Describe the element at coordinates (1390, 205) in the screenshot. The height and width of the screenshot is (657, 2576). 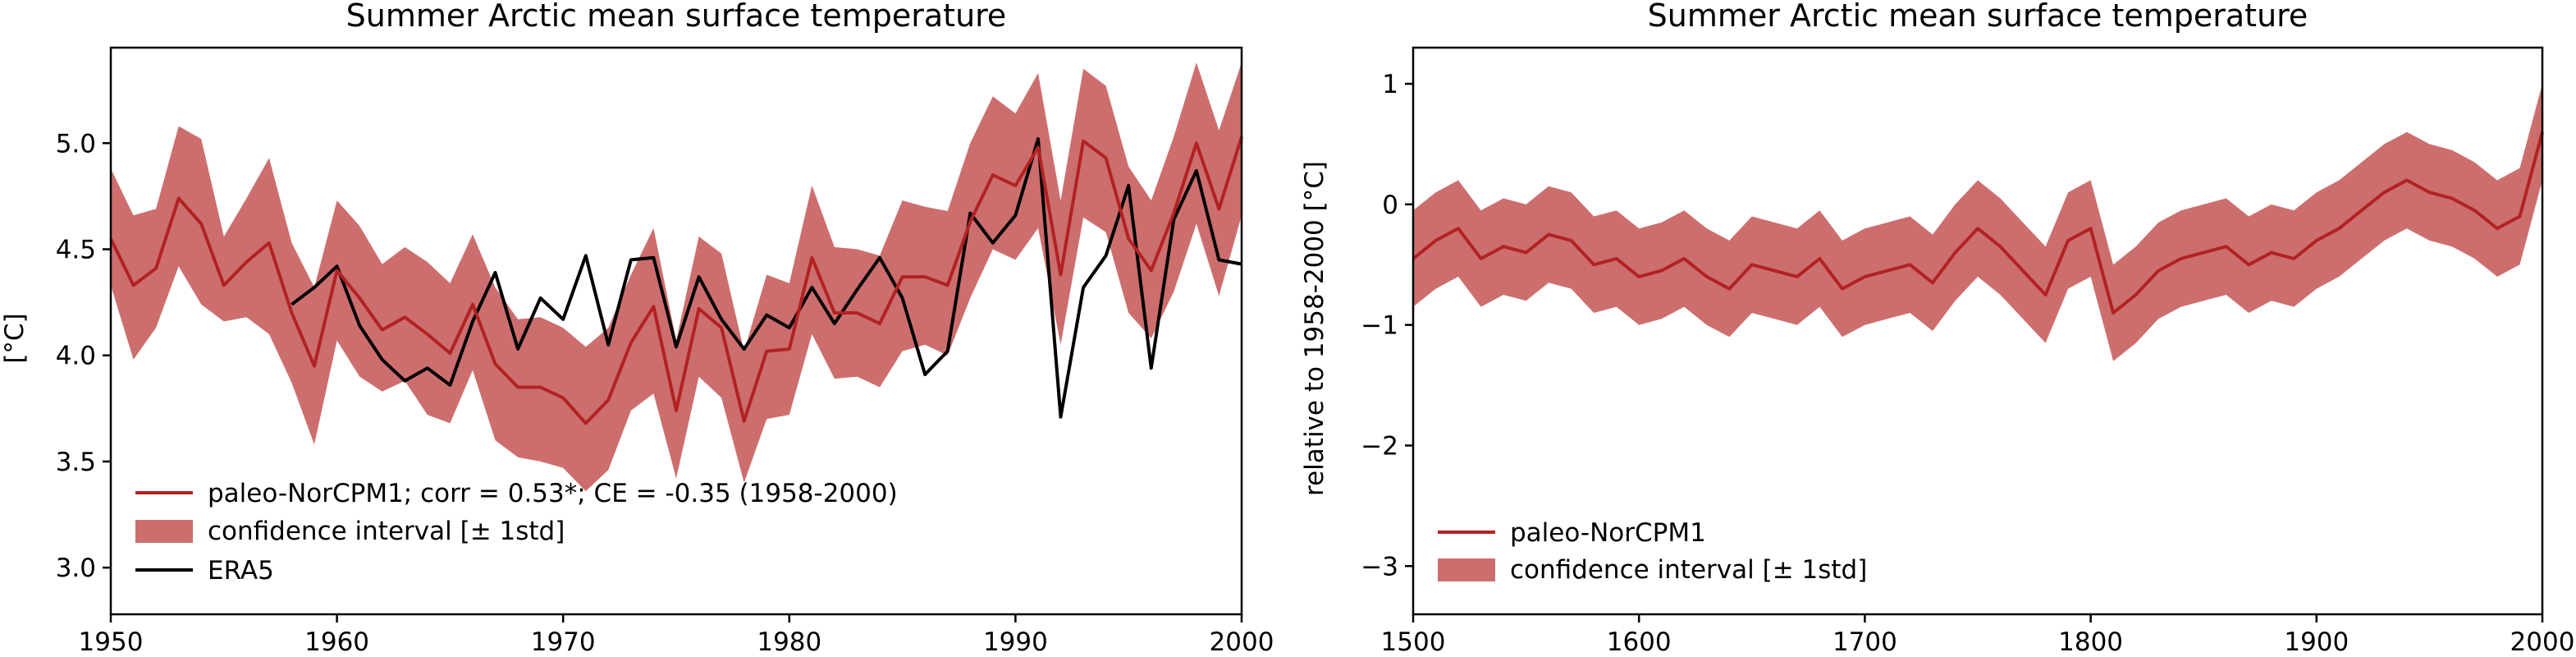
I see `y-tick-label: 0` at that location.